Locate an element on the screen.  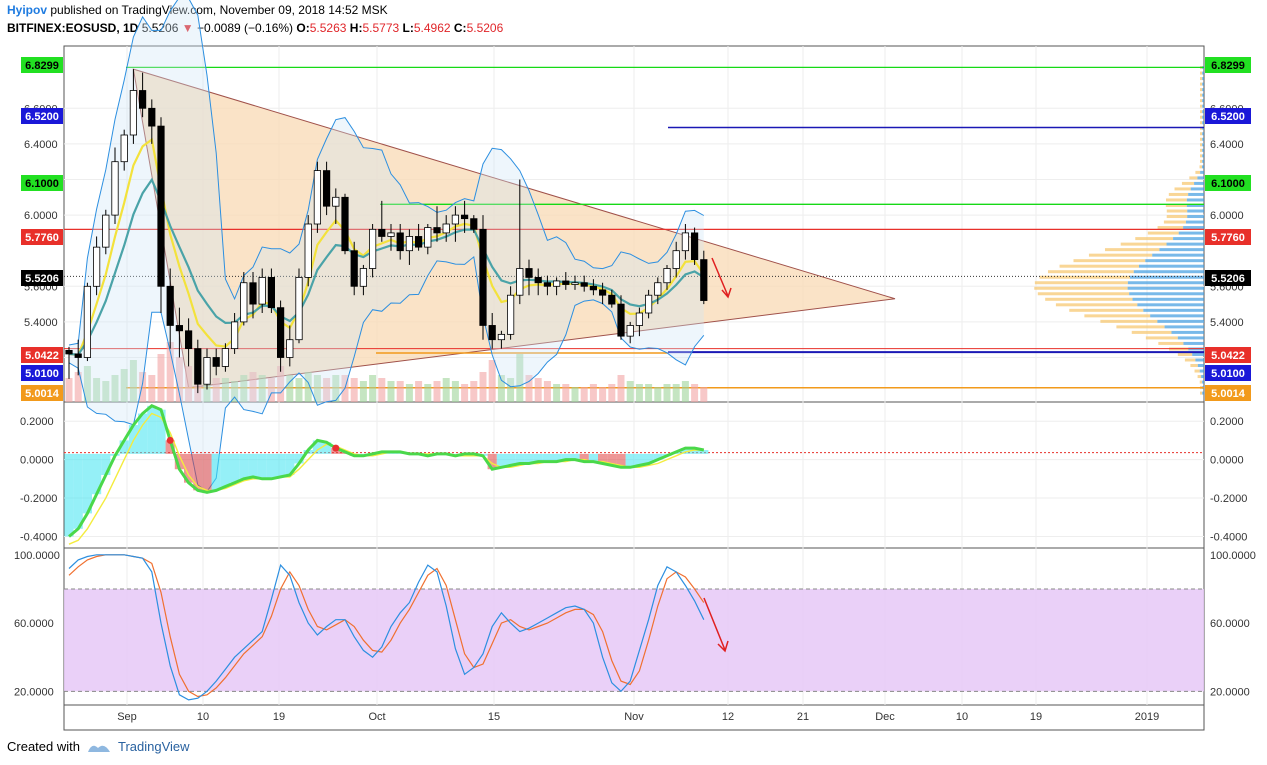
price-tick-right: 6.4000 is located at coordinates (1227, 145).